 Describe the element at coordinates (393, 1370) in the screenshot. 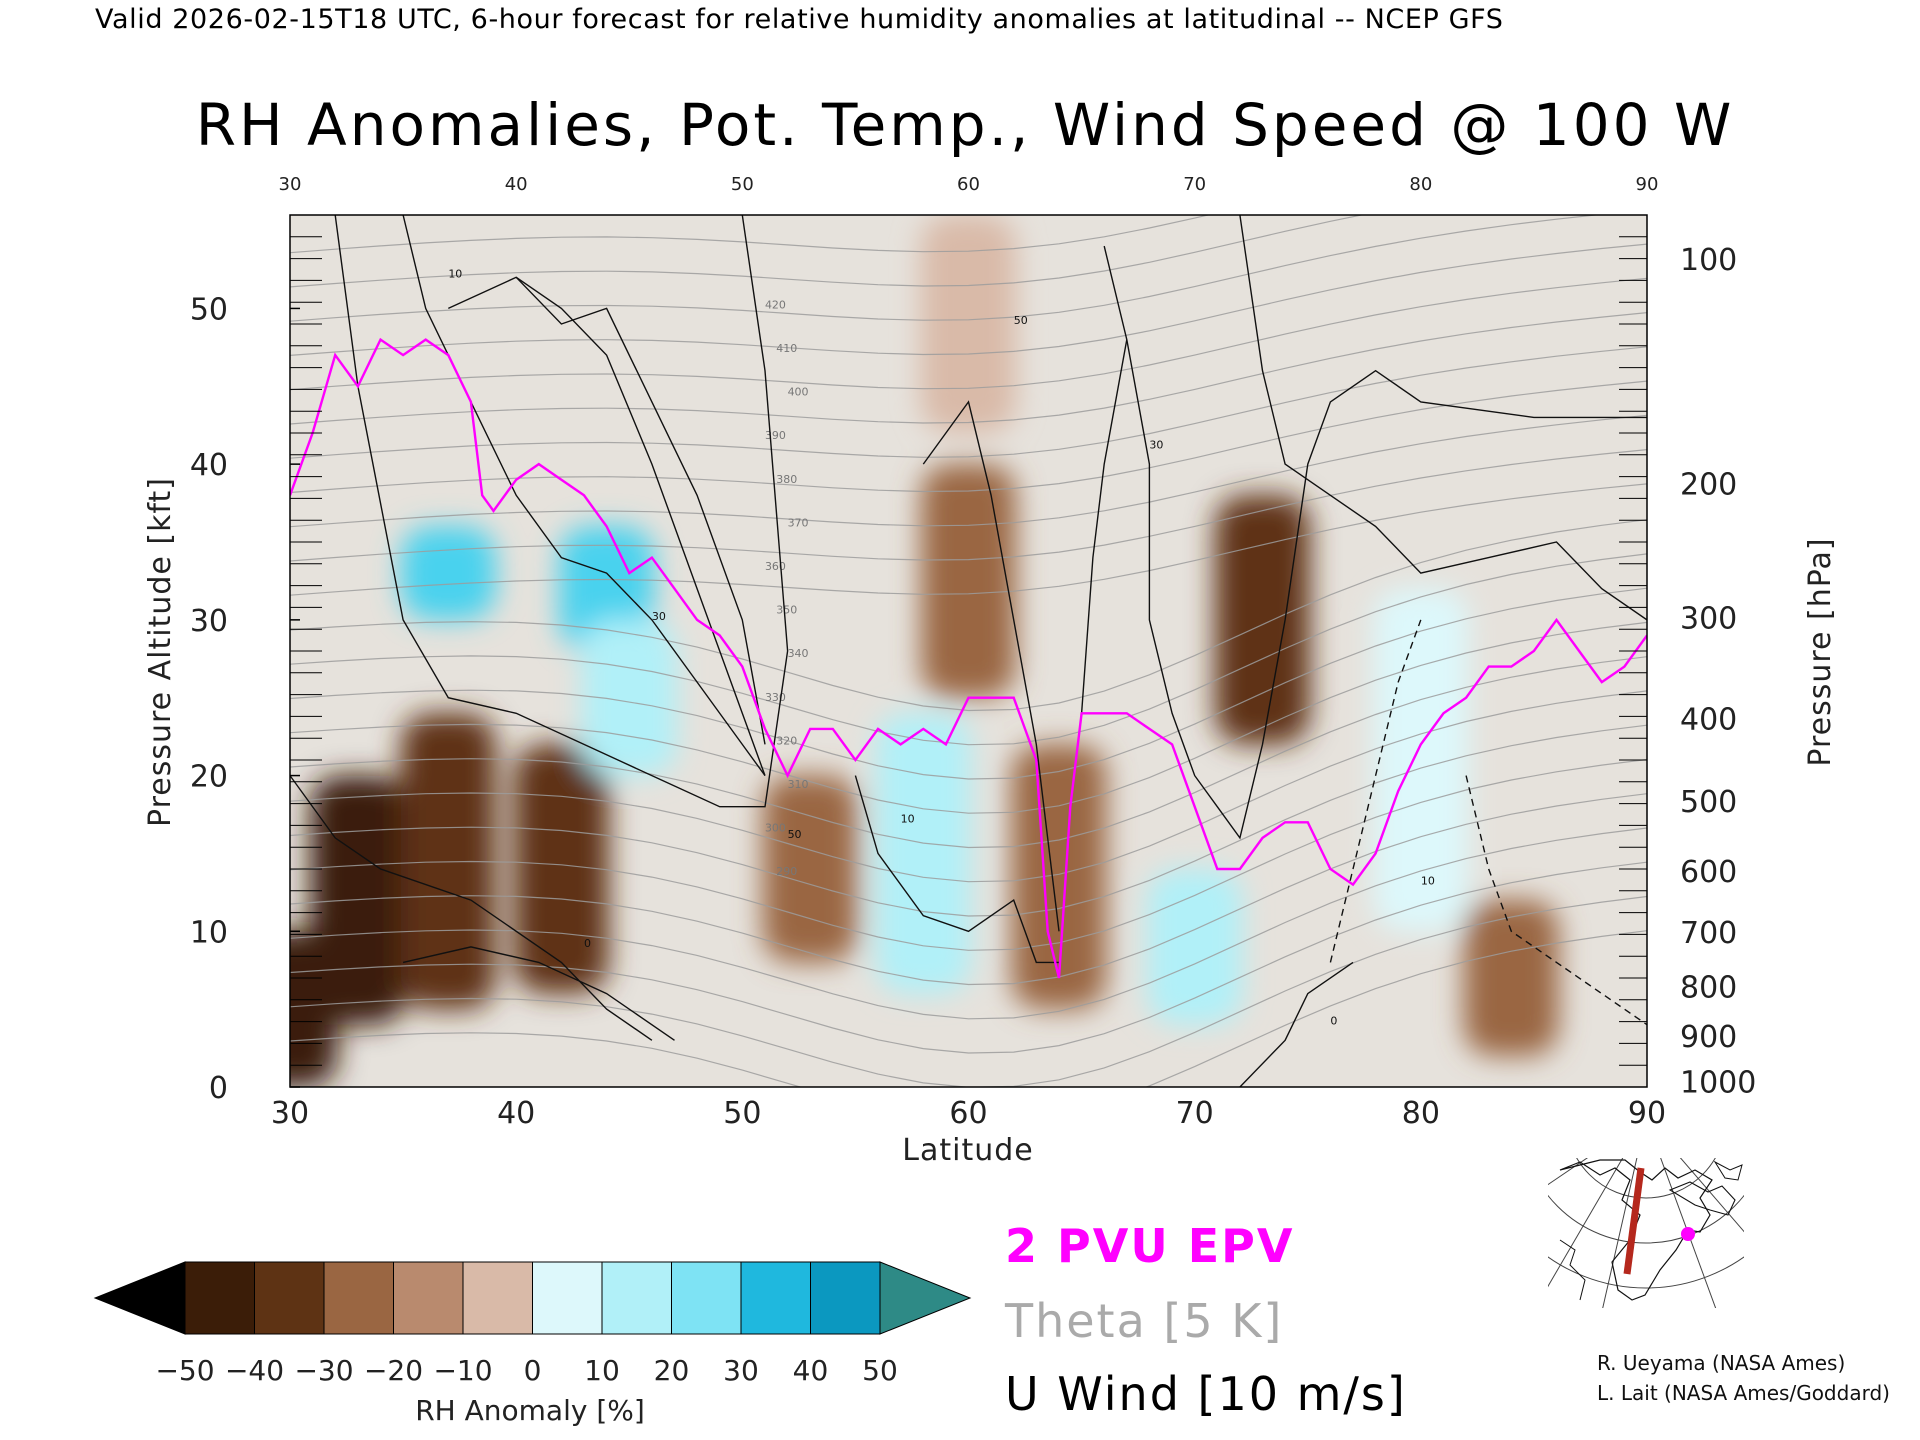

I see `colorbar-tick-3: −20` at that location.